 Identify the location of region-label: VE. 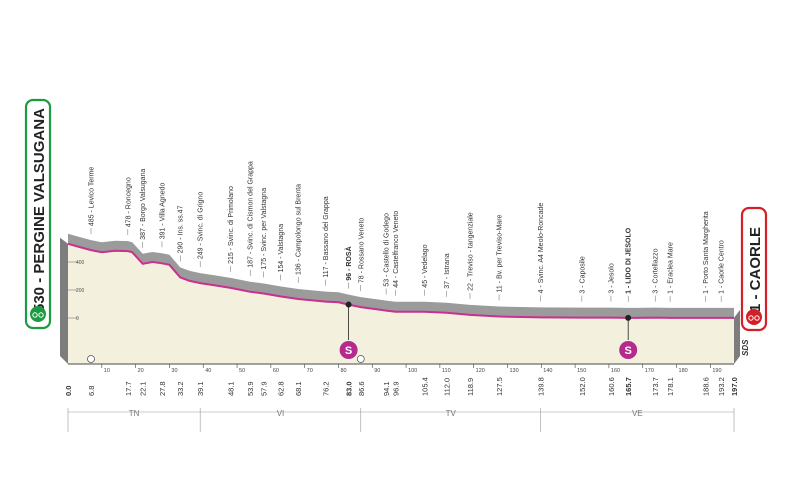
(637, 413).